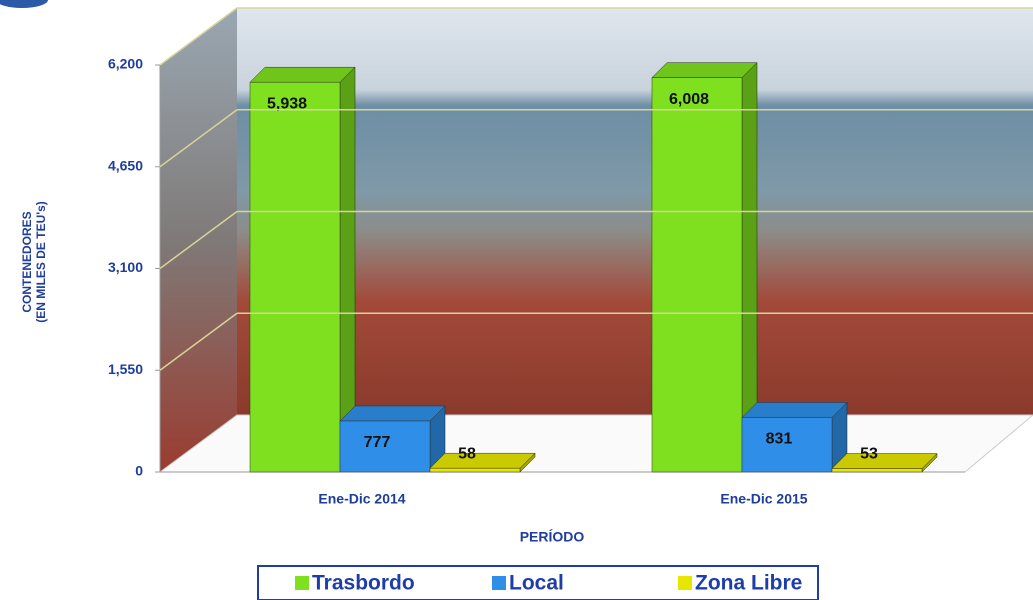 The width and height of the screenshot is (1033, 600). Describe the element at coordinates (552, 537) in the screenshot. I see `x-axis-title: PERÍODO` at that location.